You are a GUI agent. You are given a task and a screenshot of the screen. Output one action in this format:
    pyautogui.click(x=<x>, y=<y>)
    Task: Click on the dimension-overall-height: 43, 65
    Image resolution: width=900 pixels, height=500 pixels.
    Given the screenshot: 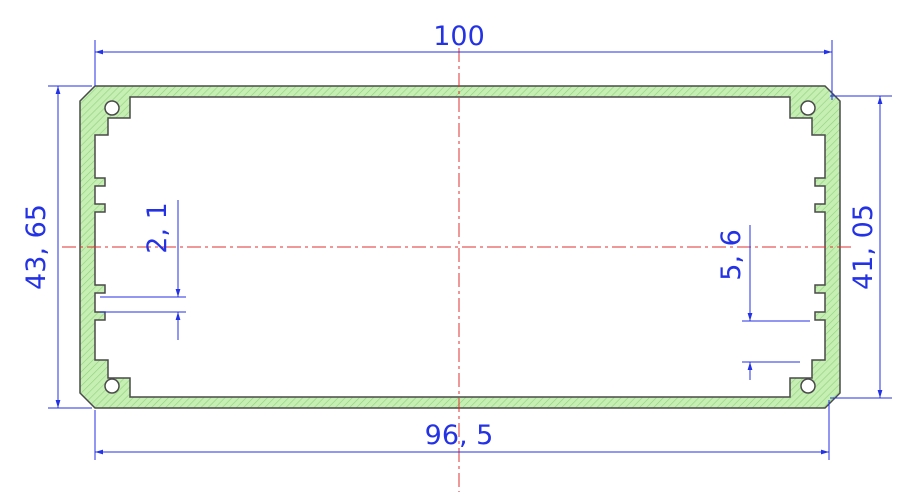 What is the action you would take?
    pyautogui.click(x=36, y=247)
    